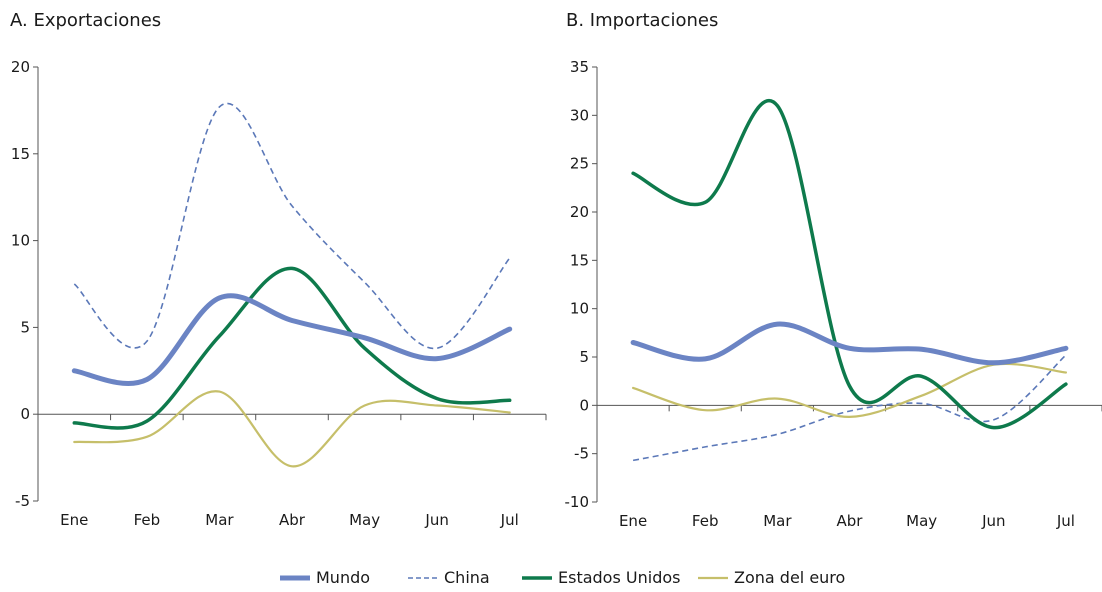 The width and height of the screenshot is (1102, 592). I want to click on panel-a-series-zona-del-euro-line, so click(291, 428).